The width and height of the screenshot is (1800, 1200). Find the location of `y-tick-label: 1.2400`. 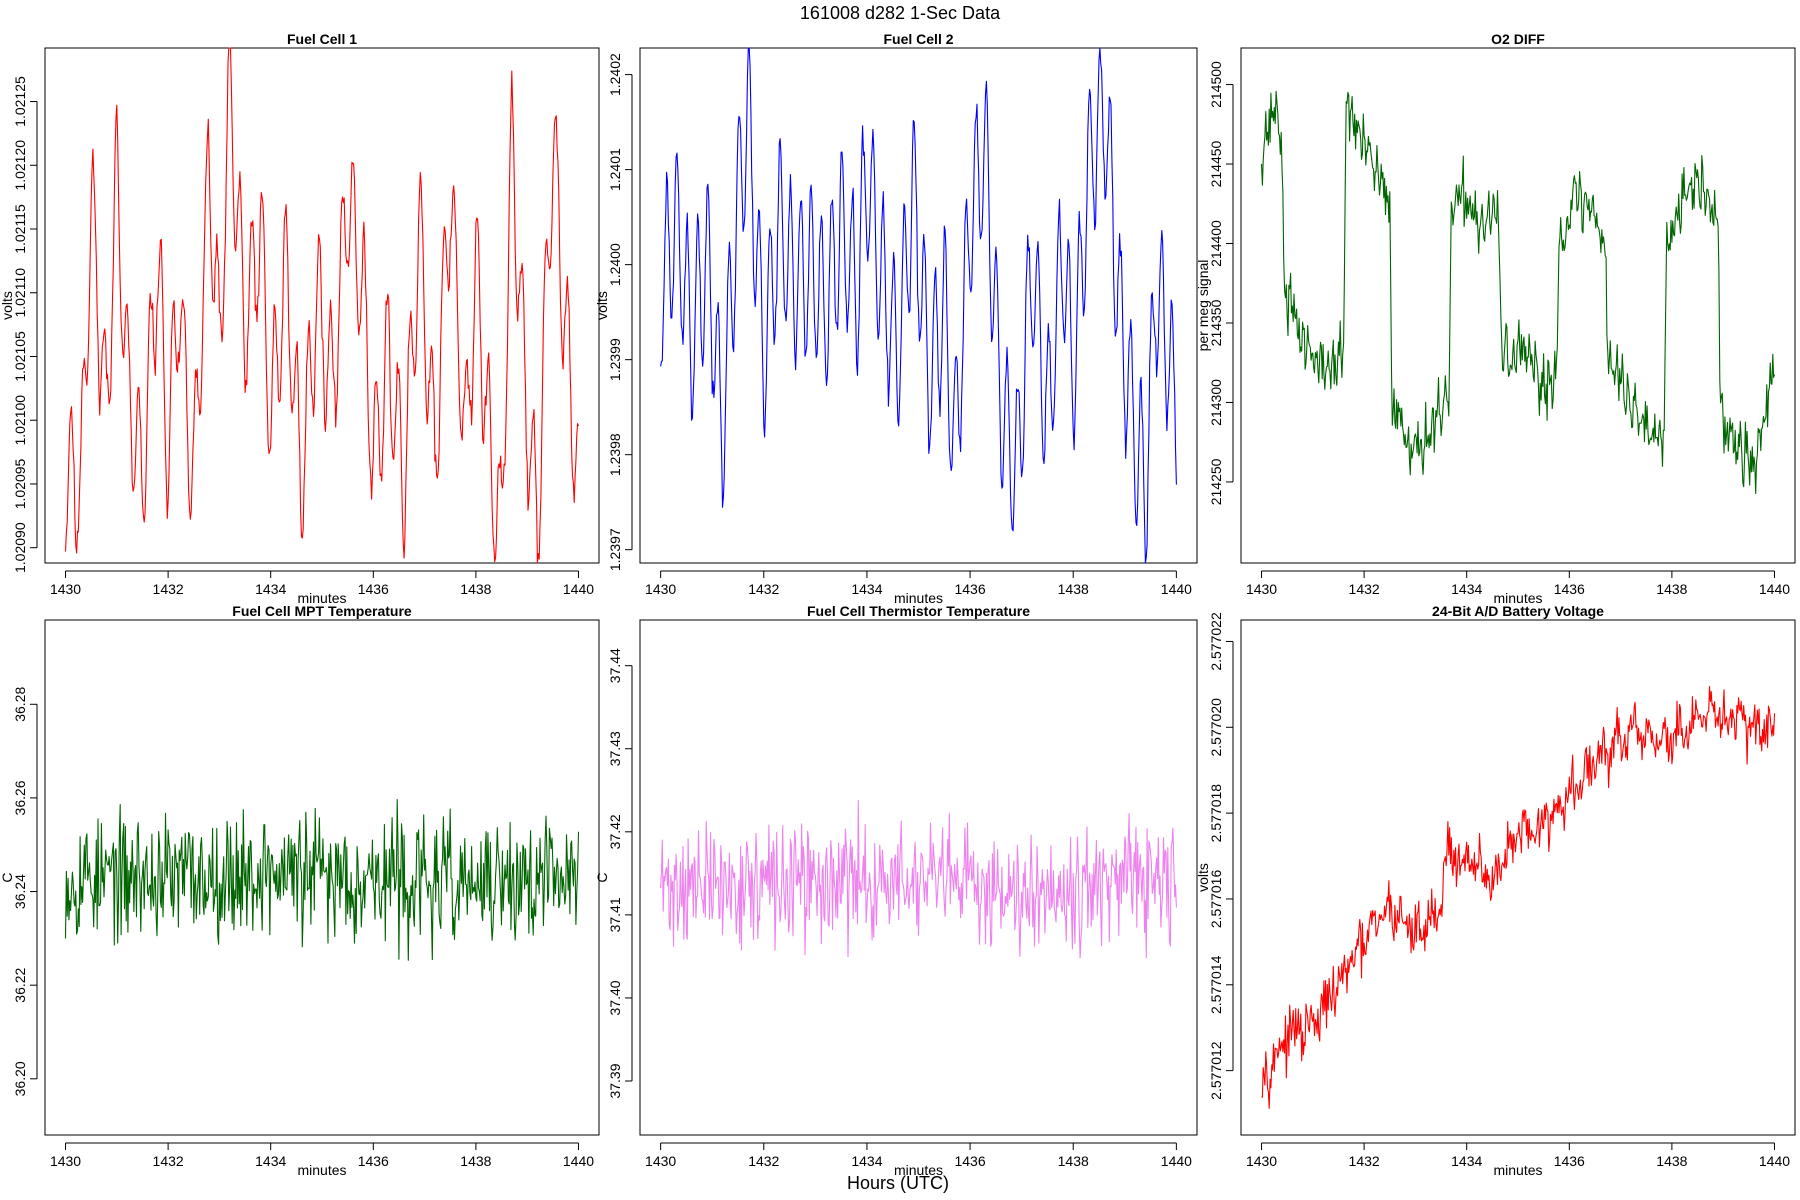

y-tick-label: 1.2400 is located at coordinates (615, 264).